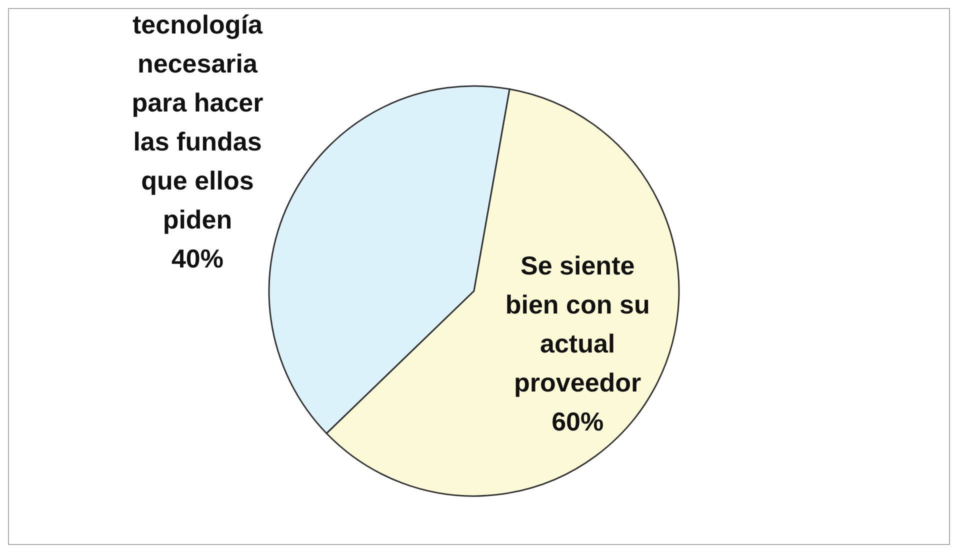 This screenshot has height=551, width=956. What do you see at coordinates (578, 421) in the screenshot?
I see `data-label: 60%` at bounding box center [578, 421].